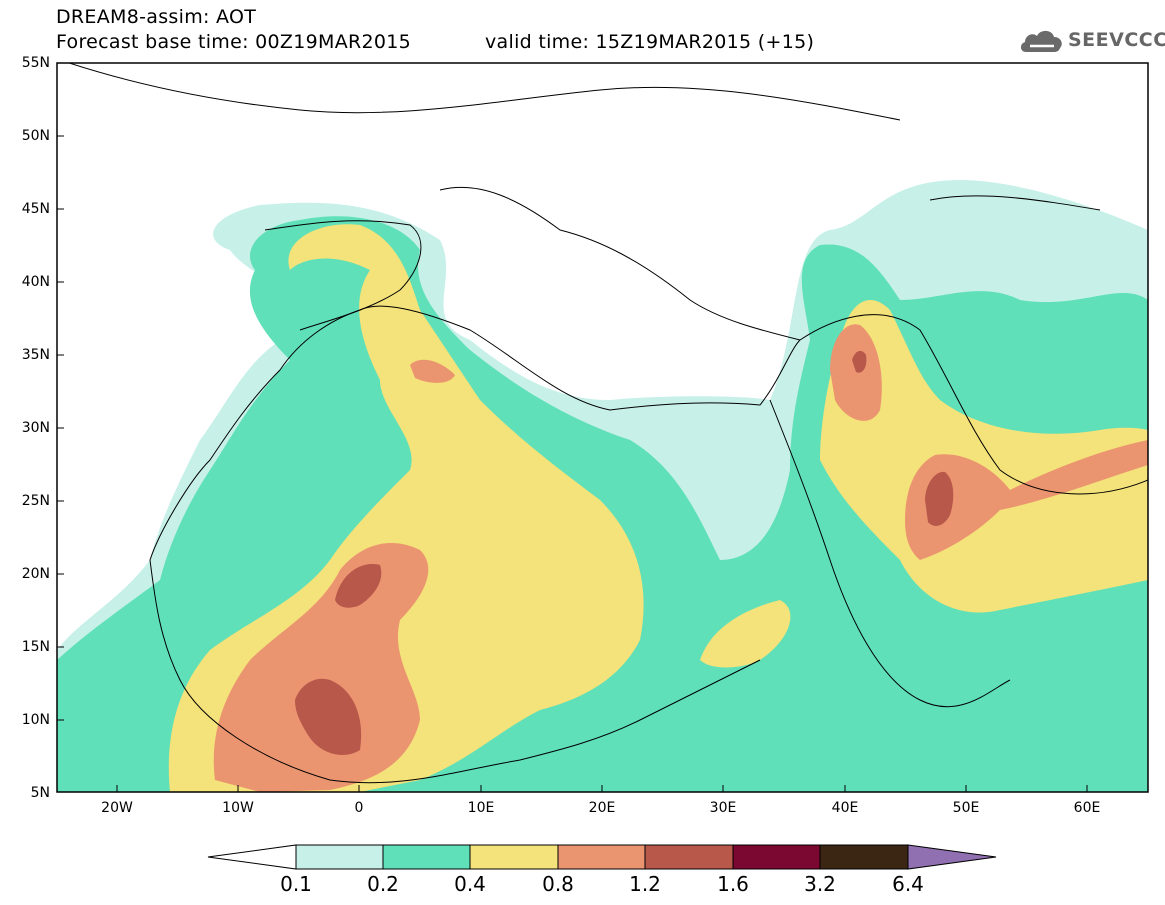 The width and height of the screenshot is (1165, 905). I want to click on aot-layer-0.4b, so click(984, 456).